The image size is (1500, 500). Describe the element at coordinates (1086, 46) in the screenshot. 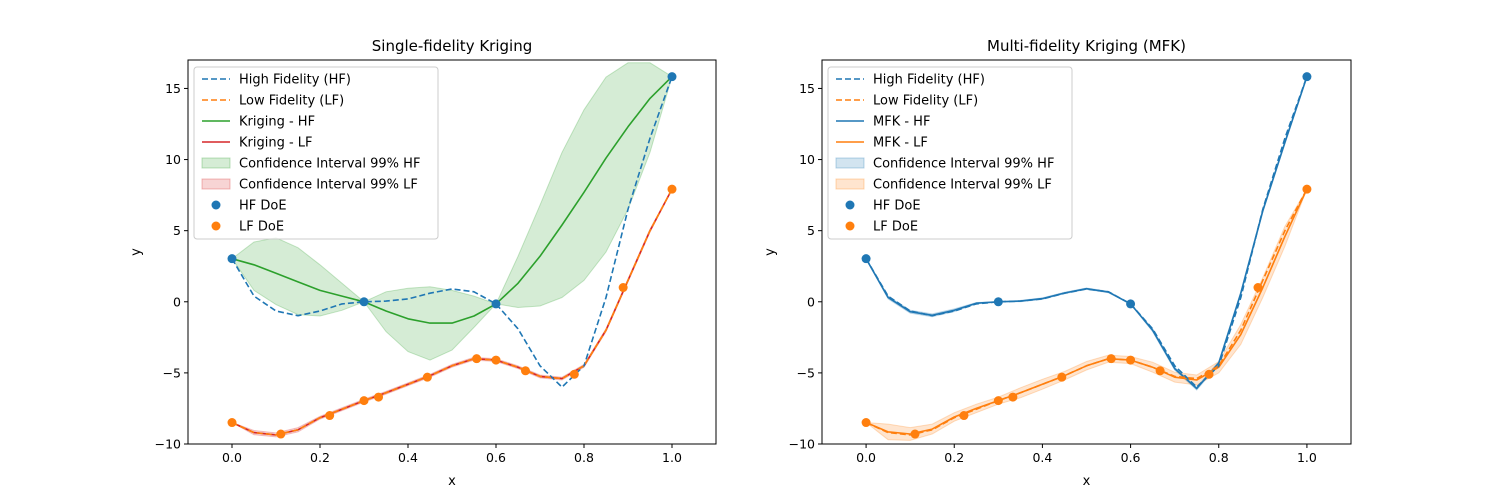

I see `chart-title: Multi-fidelity Kriging (MFK)` at that location.